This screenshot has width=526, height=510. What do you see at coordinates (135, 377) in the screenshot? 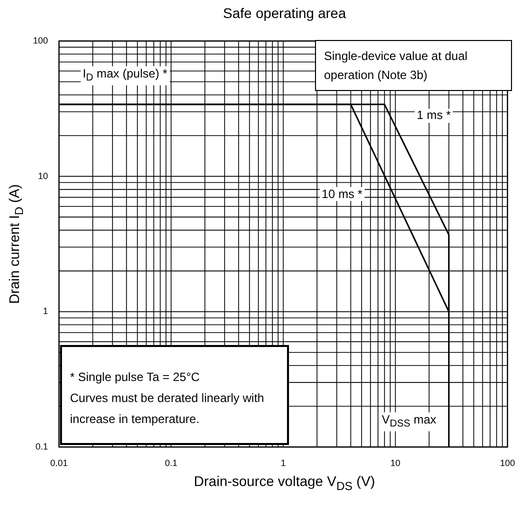
I see `annotation: * Single pulse Ta = 25°C` at bounding box center [135, 377].